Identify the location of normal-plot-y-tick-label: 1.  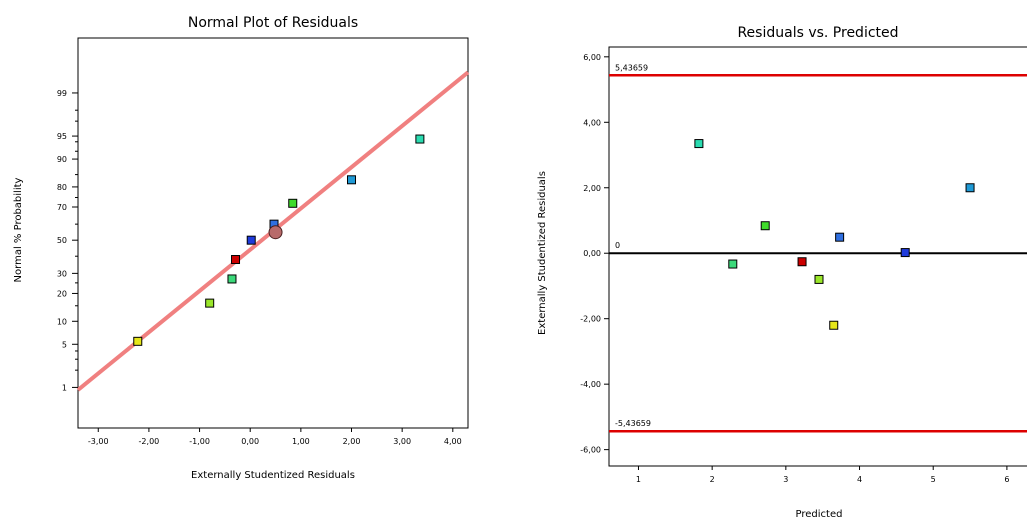
(64, 387).